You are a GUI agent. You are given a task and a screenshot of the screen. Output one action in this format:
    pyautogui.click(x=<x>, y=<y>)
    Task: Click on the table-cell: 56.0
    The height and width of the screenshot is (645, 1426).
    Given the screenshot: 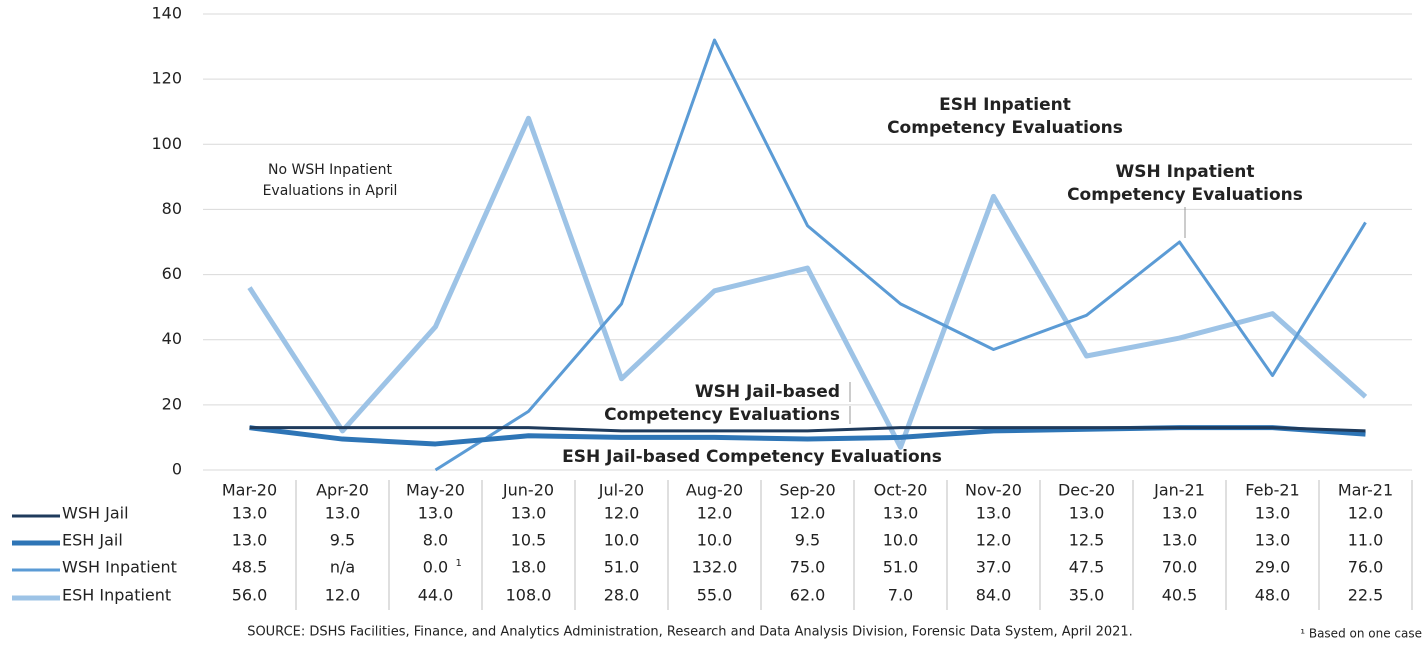 What is the action you would take?
    pyautogui.click(x=250, y=595)
    